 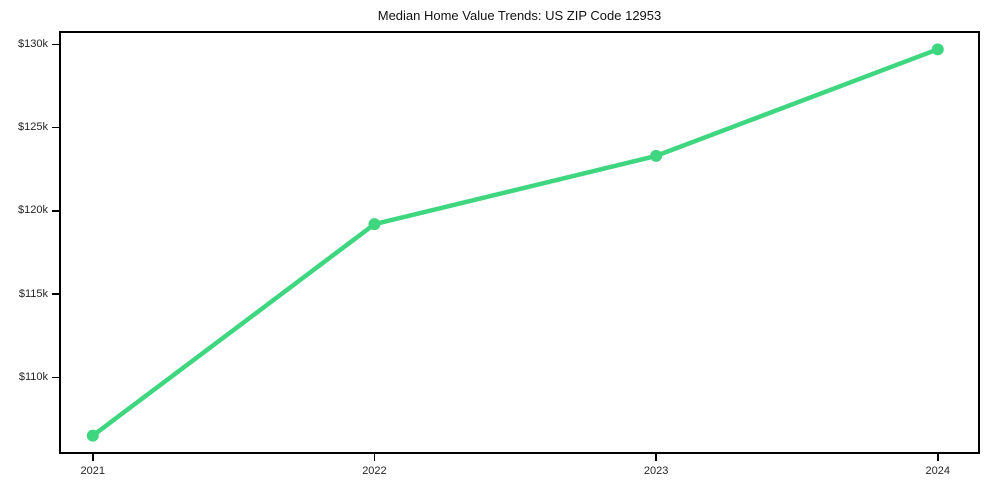 What do you see at coordinates (33, 376) in the screenshot?
I see `y-axis-tick-label: $110k` at bounding box center [33, 376].